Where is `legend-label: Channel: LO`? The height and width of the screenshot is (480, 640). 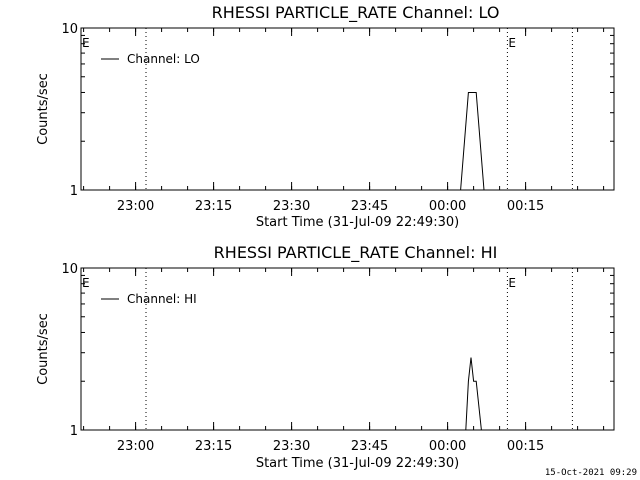 legend-label: Channel: LO is located at coordinates (163, 59).